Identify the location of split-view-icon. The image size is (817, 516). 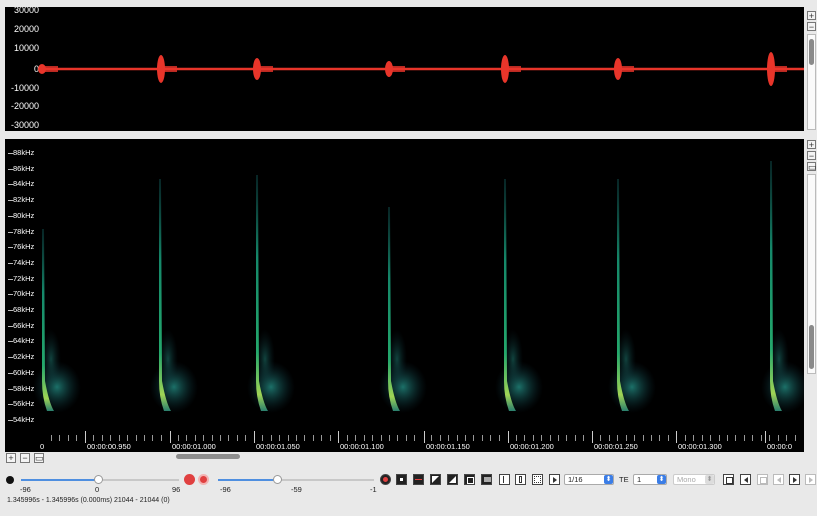
(520, 479).